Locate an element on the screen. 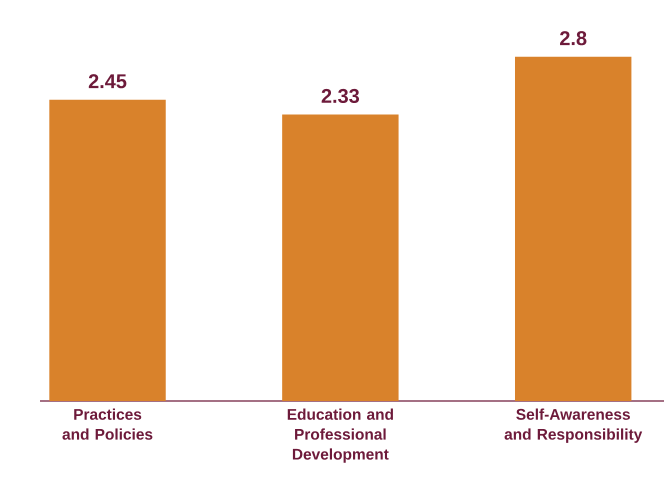 The height and width of the screenshot is (502, 664). x-tick-label: Practices and Policies is located at coordinates (107, 424).